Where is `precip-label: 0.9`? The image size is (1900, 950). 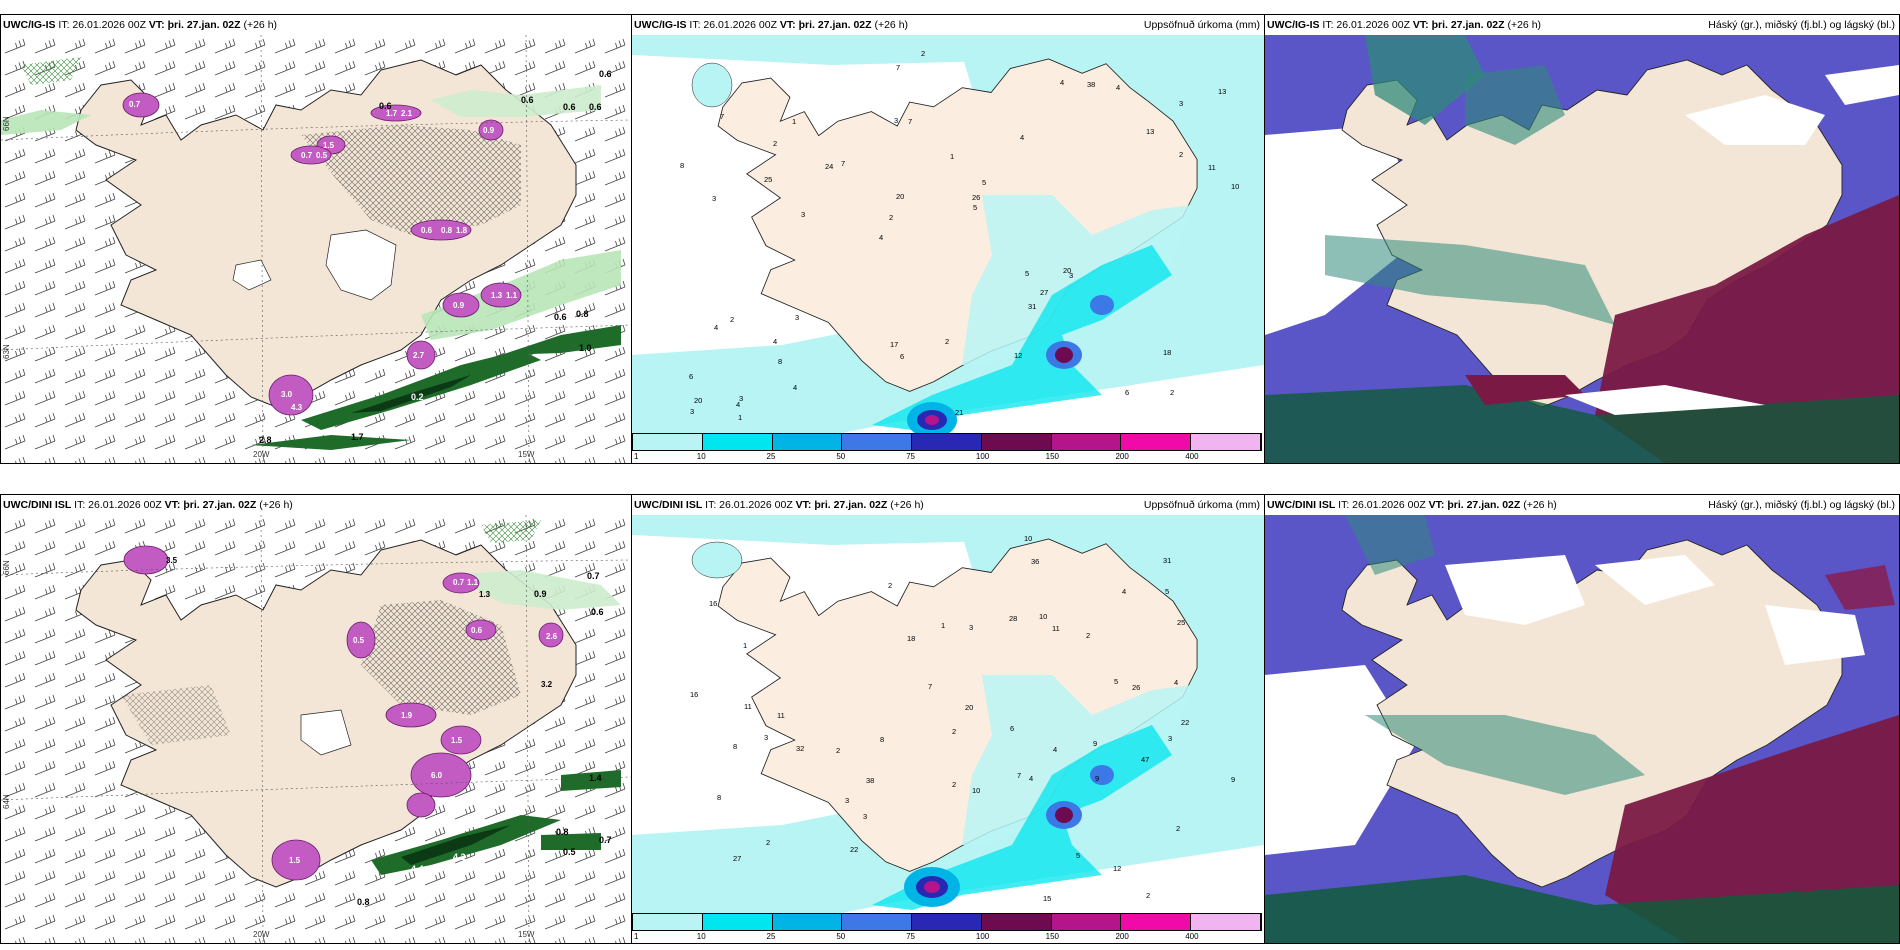
precip-label: 0.9 is located at coordinates (540, 594).